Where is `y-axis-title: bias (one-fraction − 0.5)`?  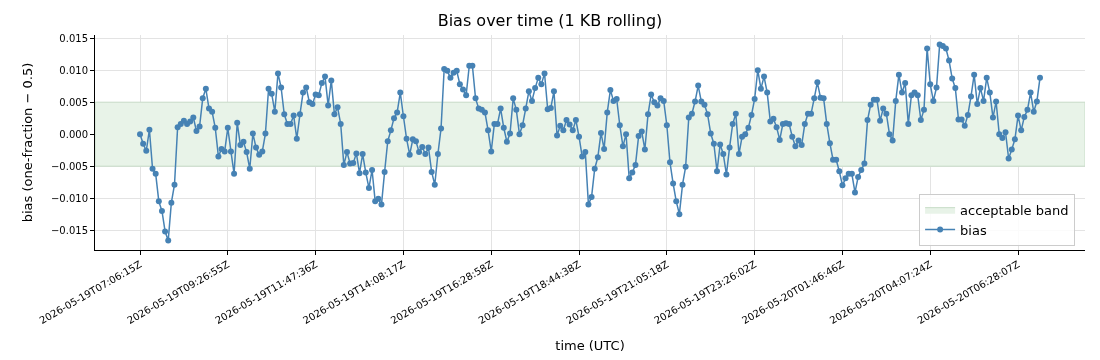
y-axis-title: bias (one-fraction − 0.5) is located at coordinates (27, 142).